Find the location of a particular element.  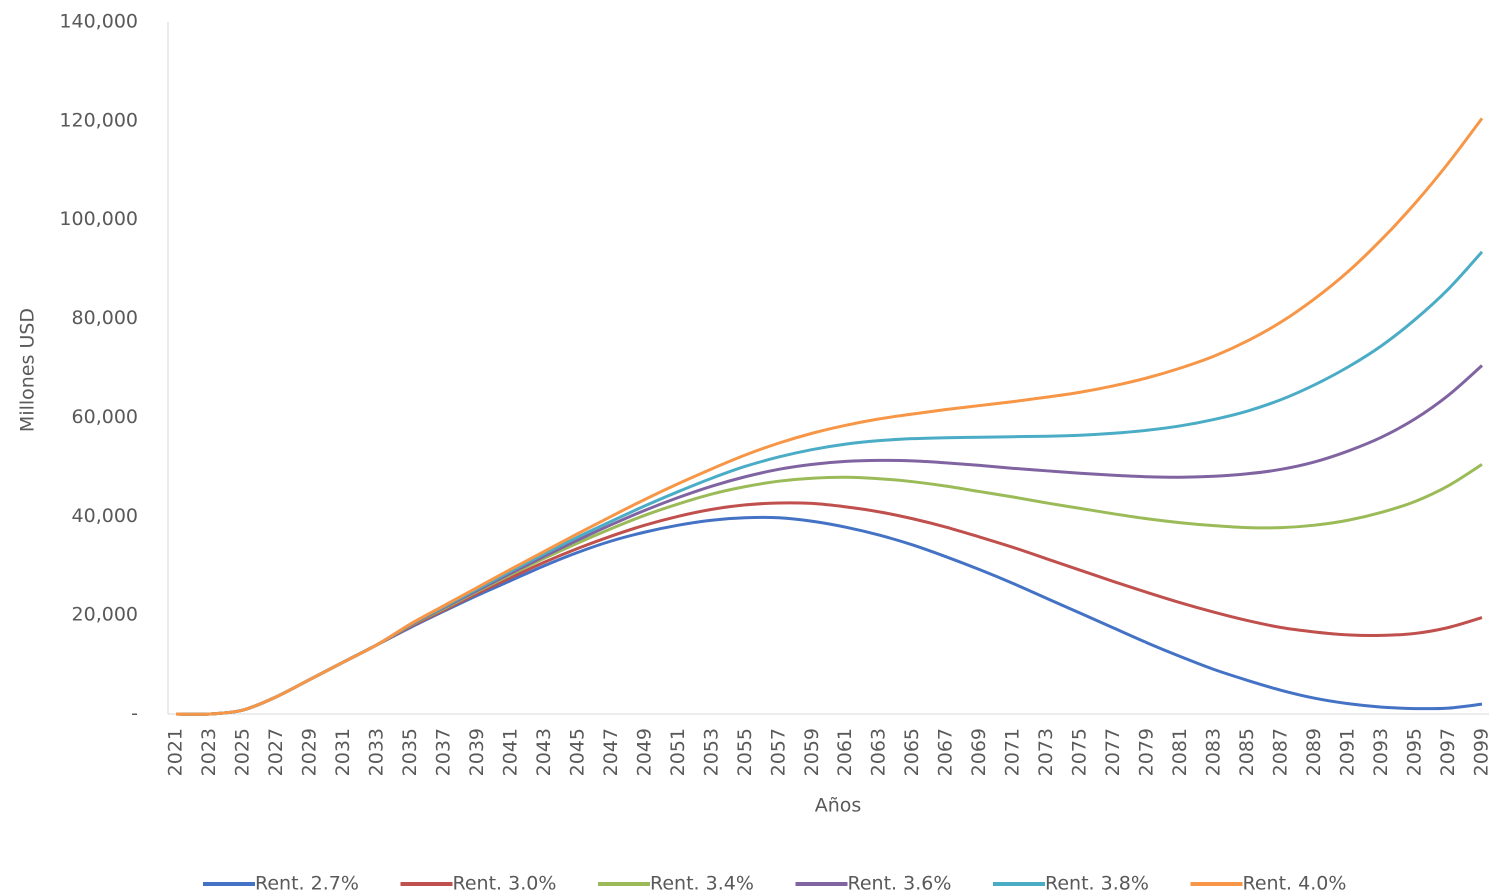

x-tick-label: 2037 is located at coordinates (443, 752).